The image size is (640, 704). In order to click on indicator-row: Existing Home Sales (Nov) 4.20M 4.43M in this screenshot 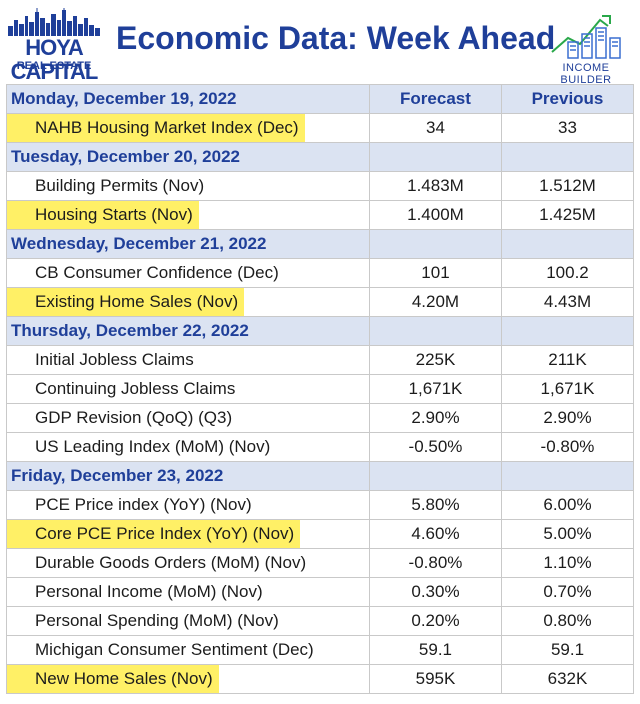, I will do `click(320, 302)`.